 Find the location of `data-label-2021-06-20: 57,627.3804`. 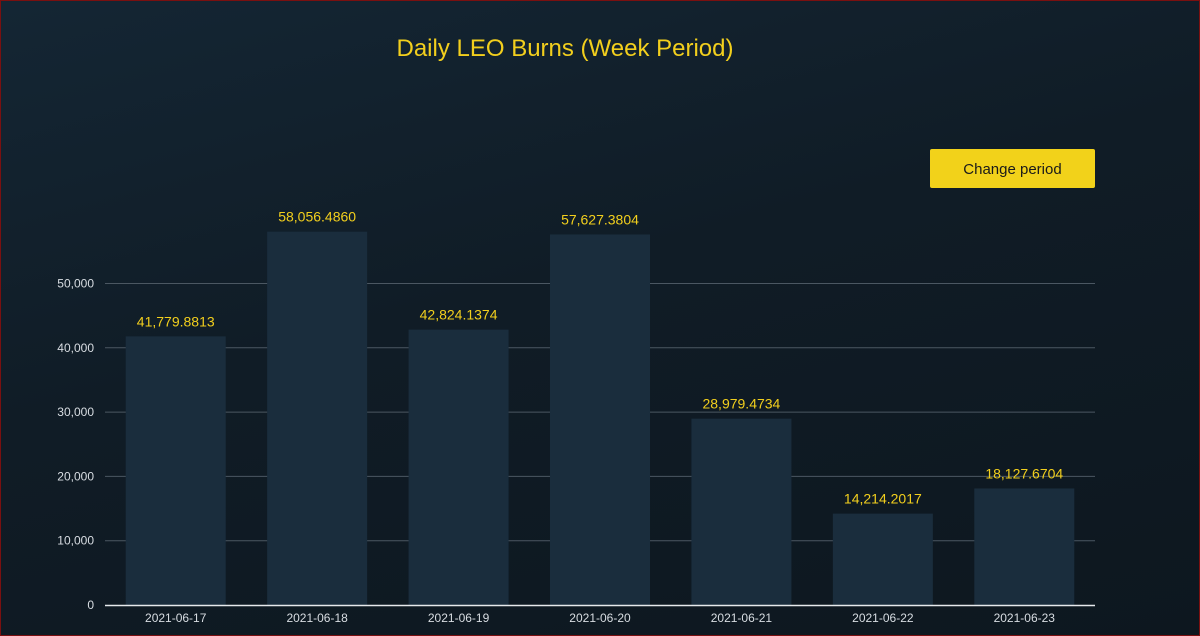

data-label-2021-06-20: 57,627.3804 is located at coordinates (600, 219).